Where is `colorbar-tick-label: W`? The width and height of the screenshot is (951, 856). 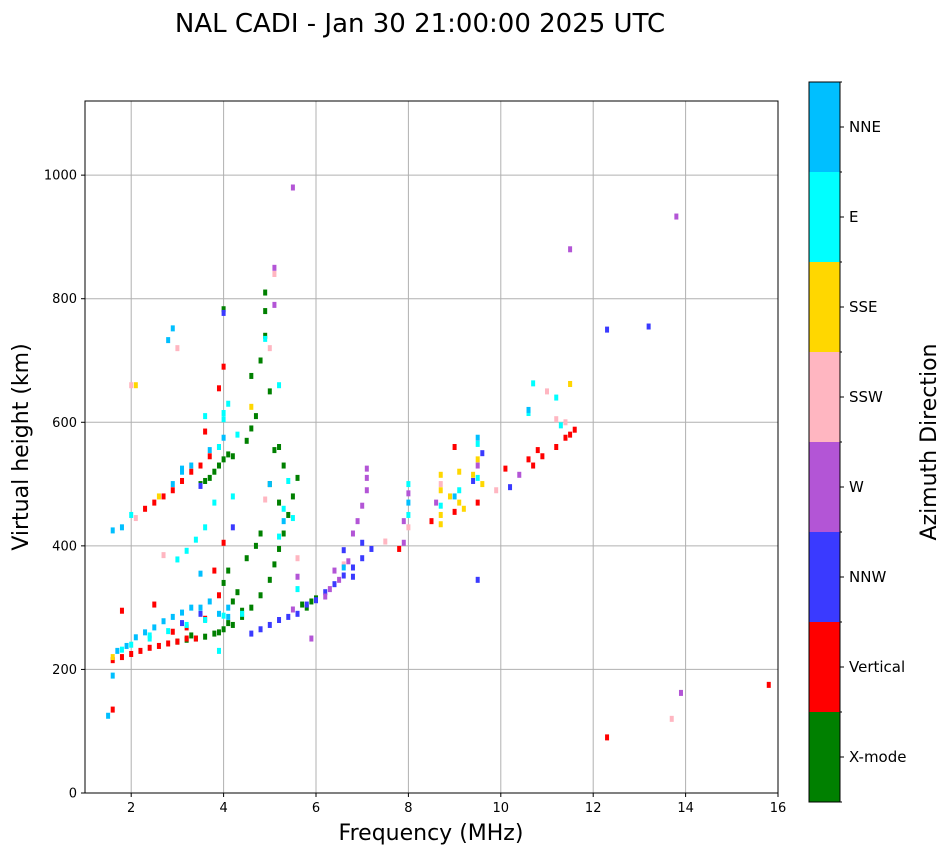 colorbar-tick-label: W is located at coordinates (856, 487).